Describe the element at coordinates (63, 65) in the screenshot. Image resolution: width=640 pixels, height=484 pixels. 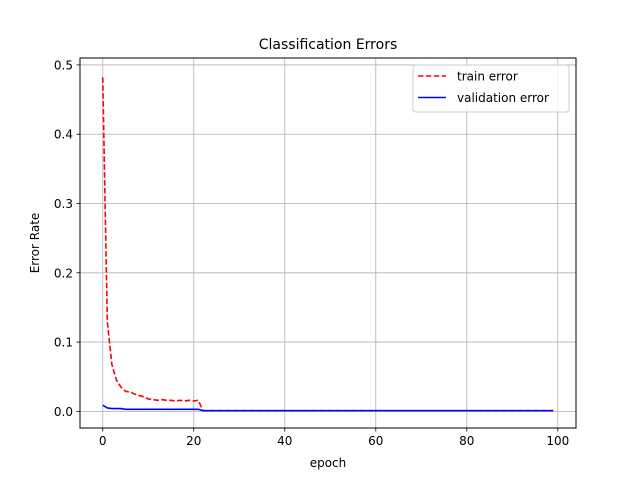
I see `y-tick-label: 0.5` at that location.